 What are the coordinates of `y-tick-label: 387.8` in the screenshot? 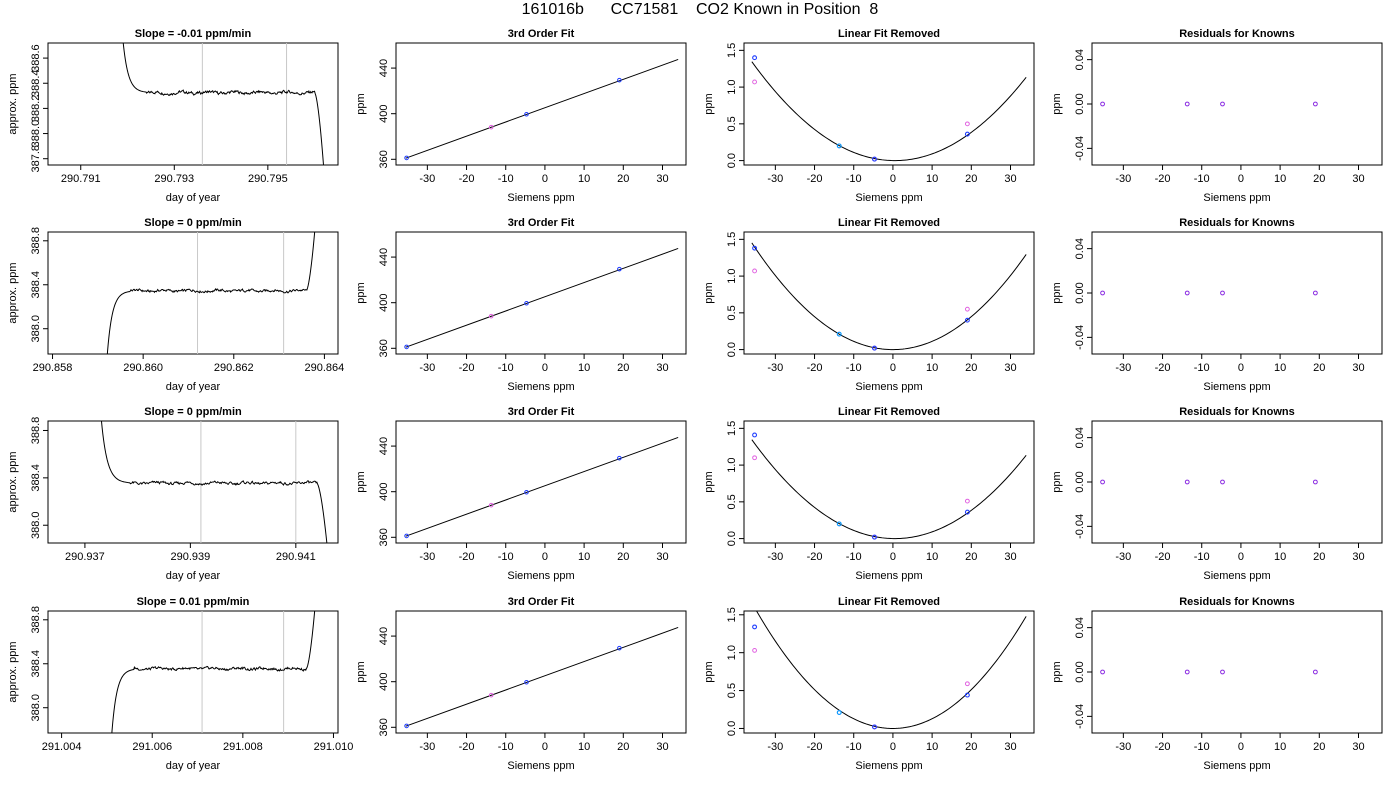 It's located at (36, 159).